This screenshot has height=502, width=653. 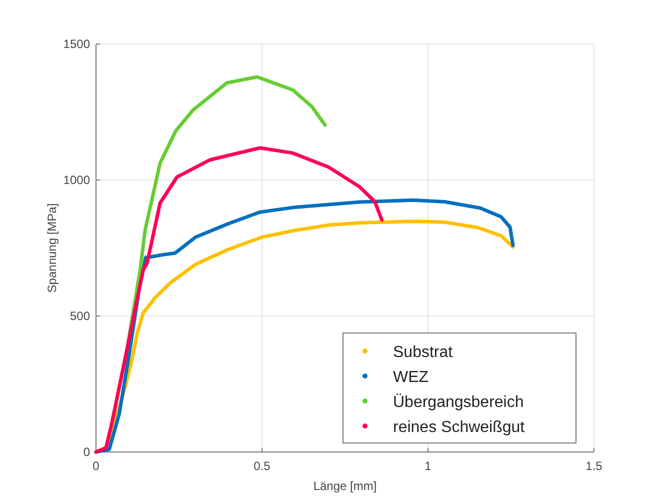 What do you see at coordinates (76, 44) in the screenshot?
I see `y-tick-label: 1500` at bounding box center [76, 44].